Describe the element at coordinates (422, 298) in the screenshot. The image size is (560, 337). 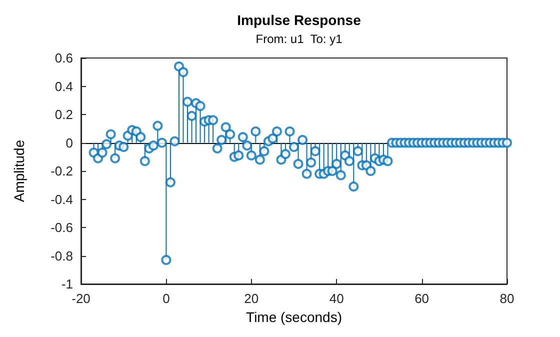
I see `x-tick-label: 60` at that location.